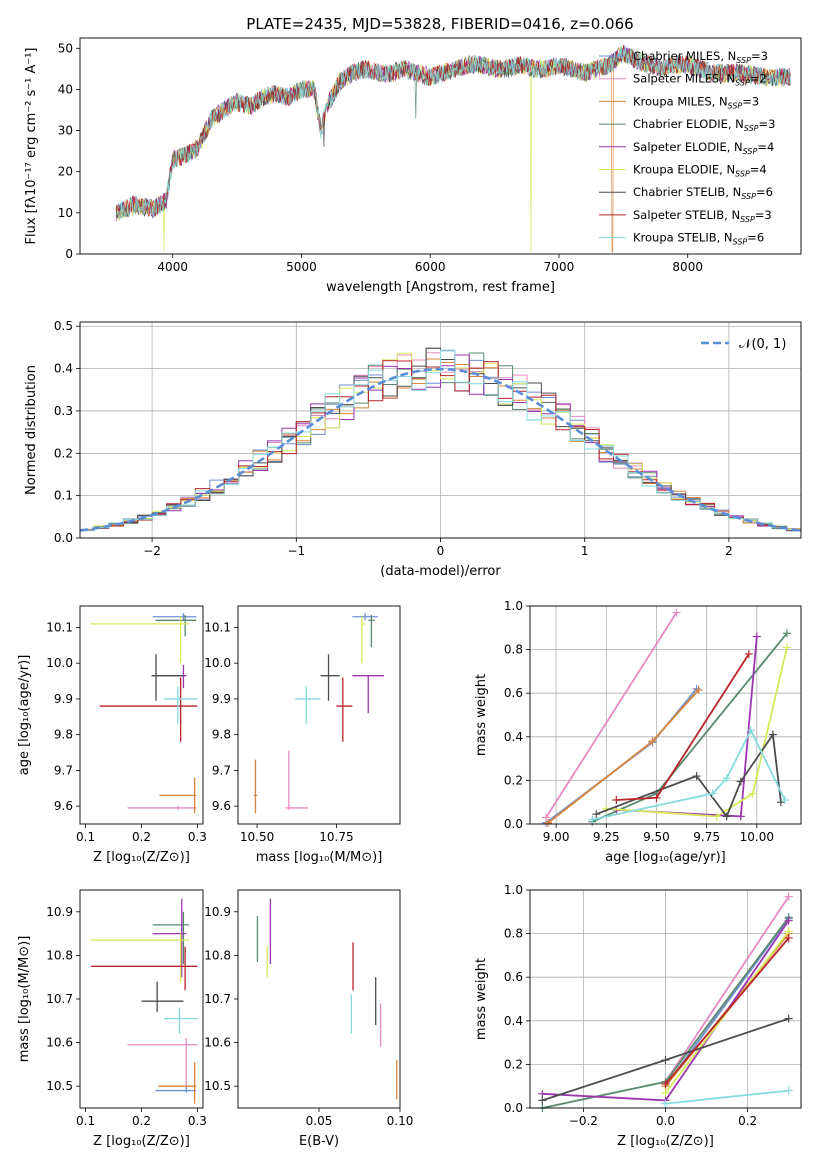 The height and width of the screenshot is (1170, 819). Describe the element at coordinates (698, 239) in the screenshot. I see `legend-entry: Kroupa STELIB, NSSP=6` at that location.